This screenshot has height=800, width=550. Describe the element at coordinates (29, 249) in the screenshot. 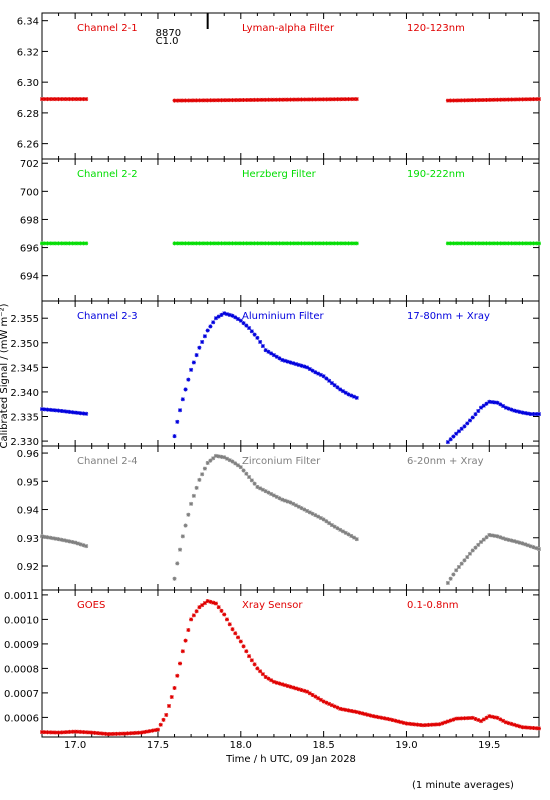

I see `y-tick-label: 696` at that location.